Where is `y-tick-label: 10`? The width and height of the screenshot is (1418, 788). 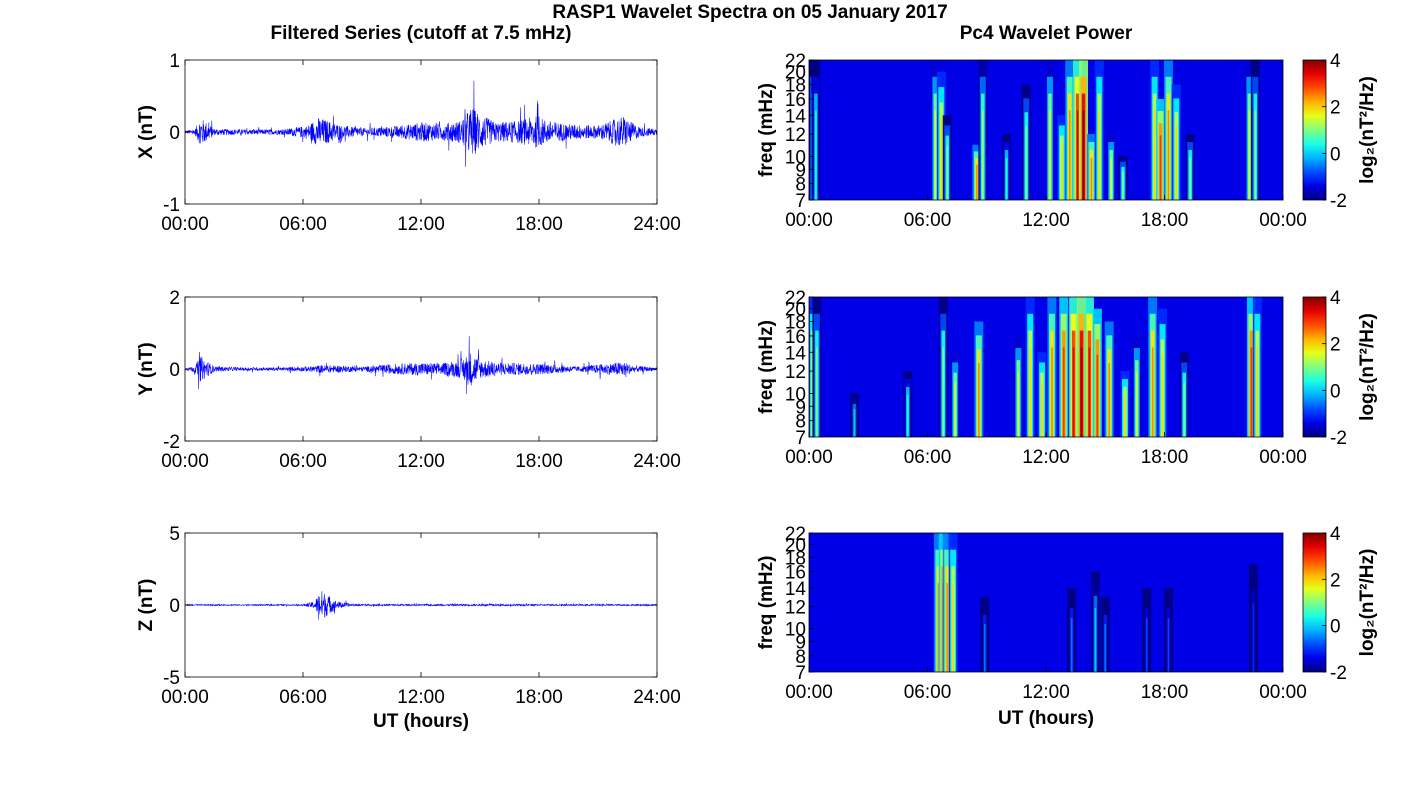 y-tick-label: 10 is located at coordinates (795, 157).